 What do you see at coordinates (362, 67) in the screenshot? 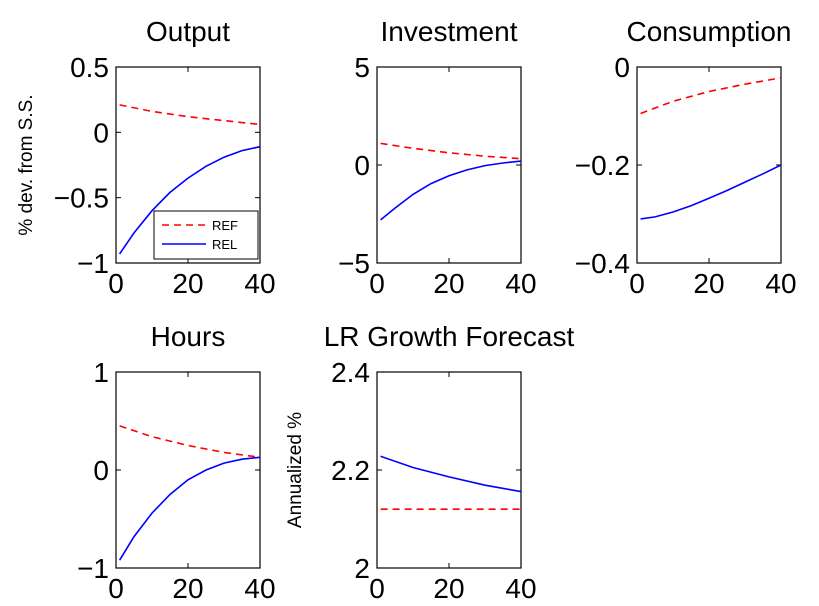
I see `y-tick-label: 5` at bounding box center [362, 67].